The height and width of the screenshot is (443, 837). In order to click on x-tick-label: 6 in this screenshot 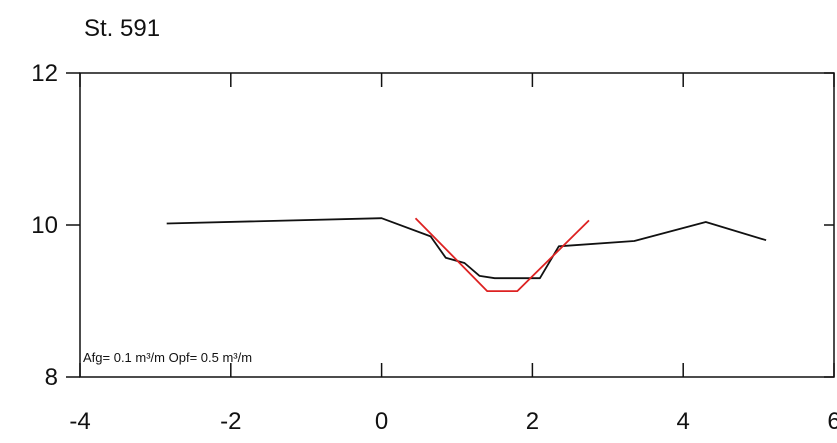, I will do `click(832, 421)`.